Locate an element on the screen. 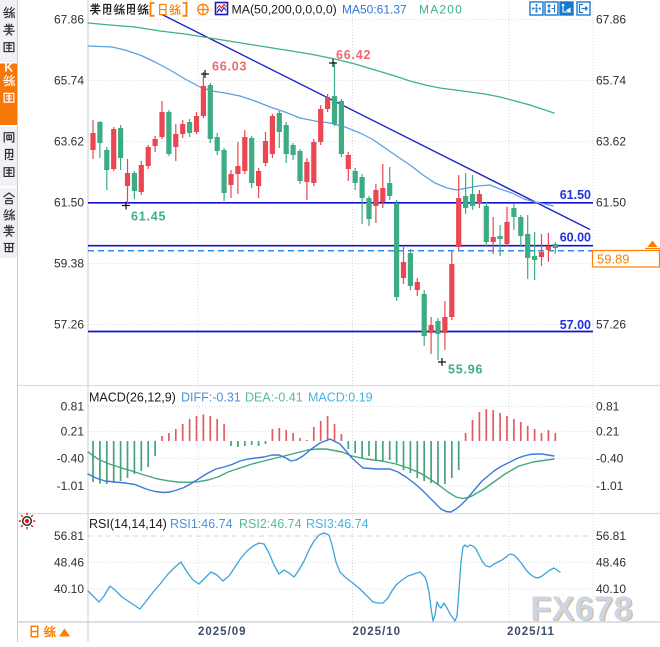  svg-text: MACD:0.19 is located at coordinates (340, 398).